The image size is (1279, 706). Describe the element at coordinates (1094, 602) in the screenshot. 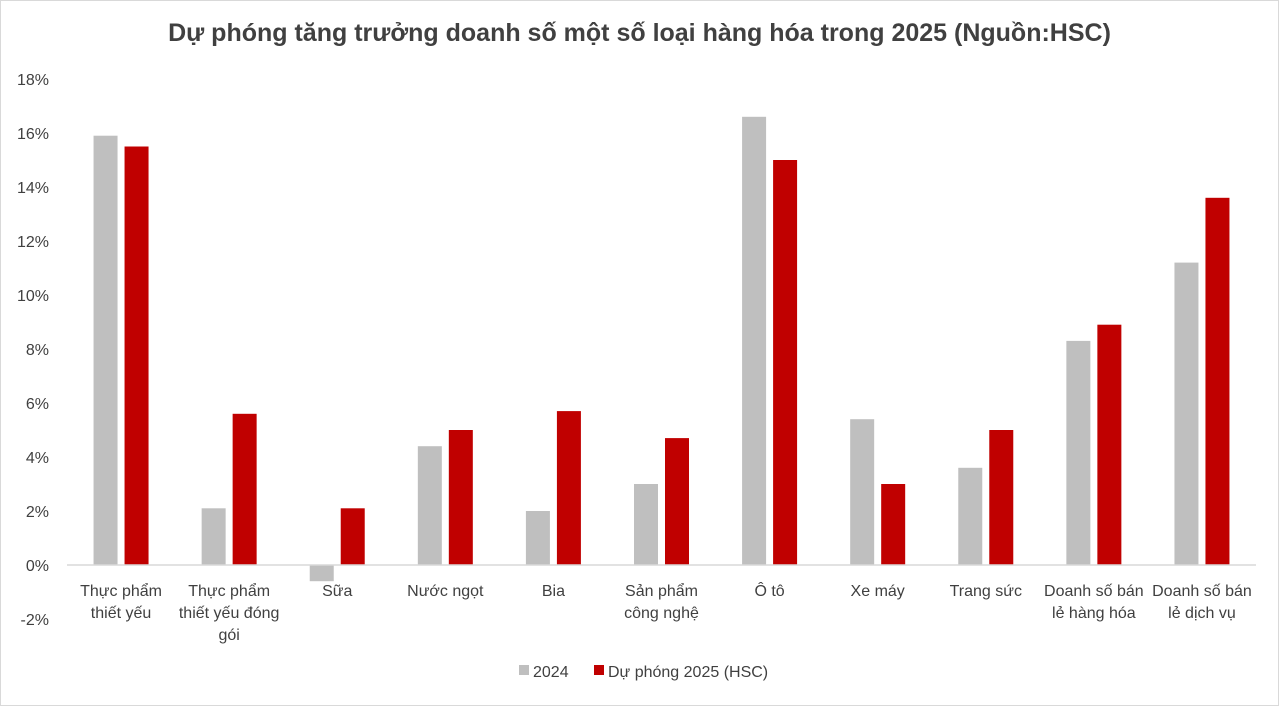

I see `x-category-label: Doanh số bán lẻ hàng hóa` at that location.